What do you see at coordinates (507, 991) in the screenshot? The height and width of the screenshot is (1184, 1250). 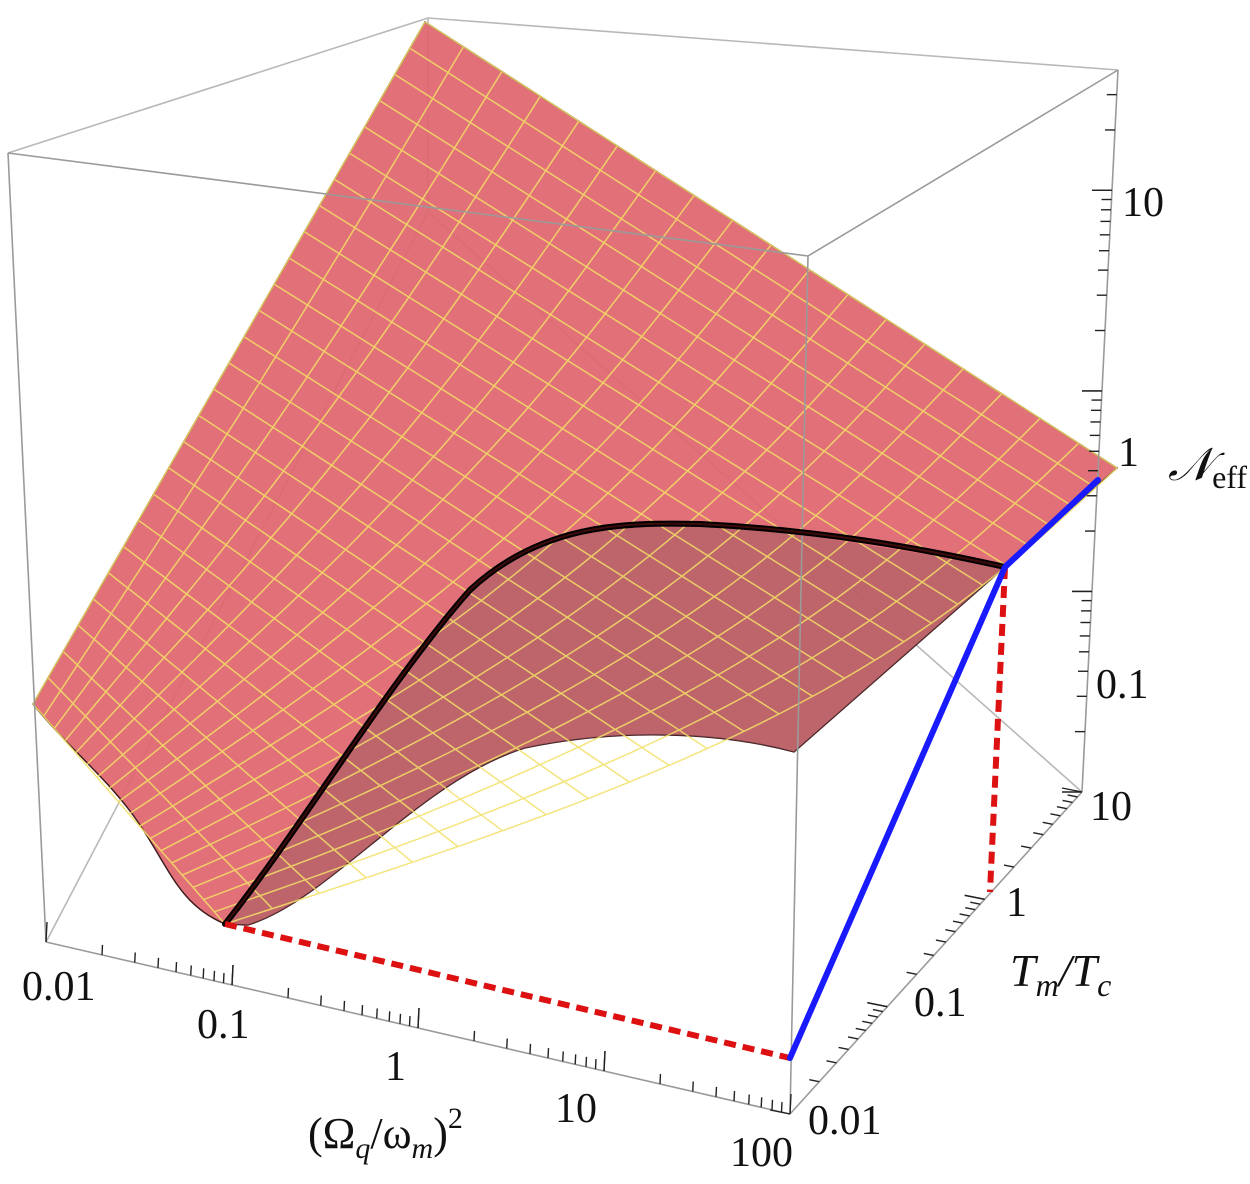 I see `dashed-projection-x` at bounding box center [507, 991].